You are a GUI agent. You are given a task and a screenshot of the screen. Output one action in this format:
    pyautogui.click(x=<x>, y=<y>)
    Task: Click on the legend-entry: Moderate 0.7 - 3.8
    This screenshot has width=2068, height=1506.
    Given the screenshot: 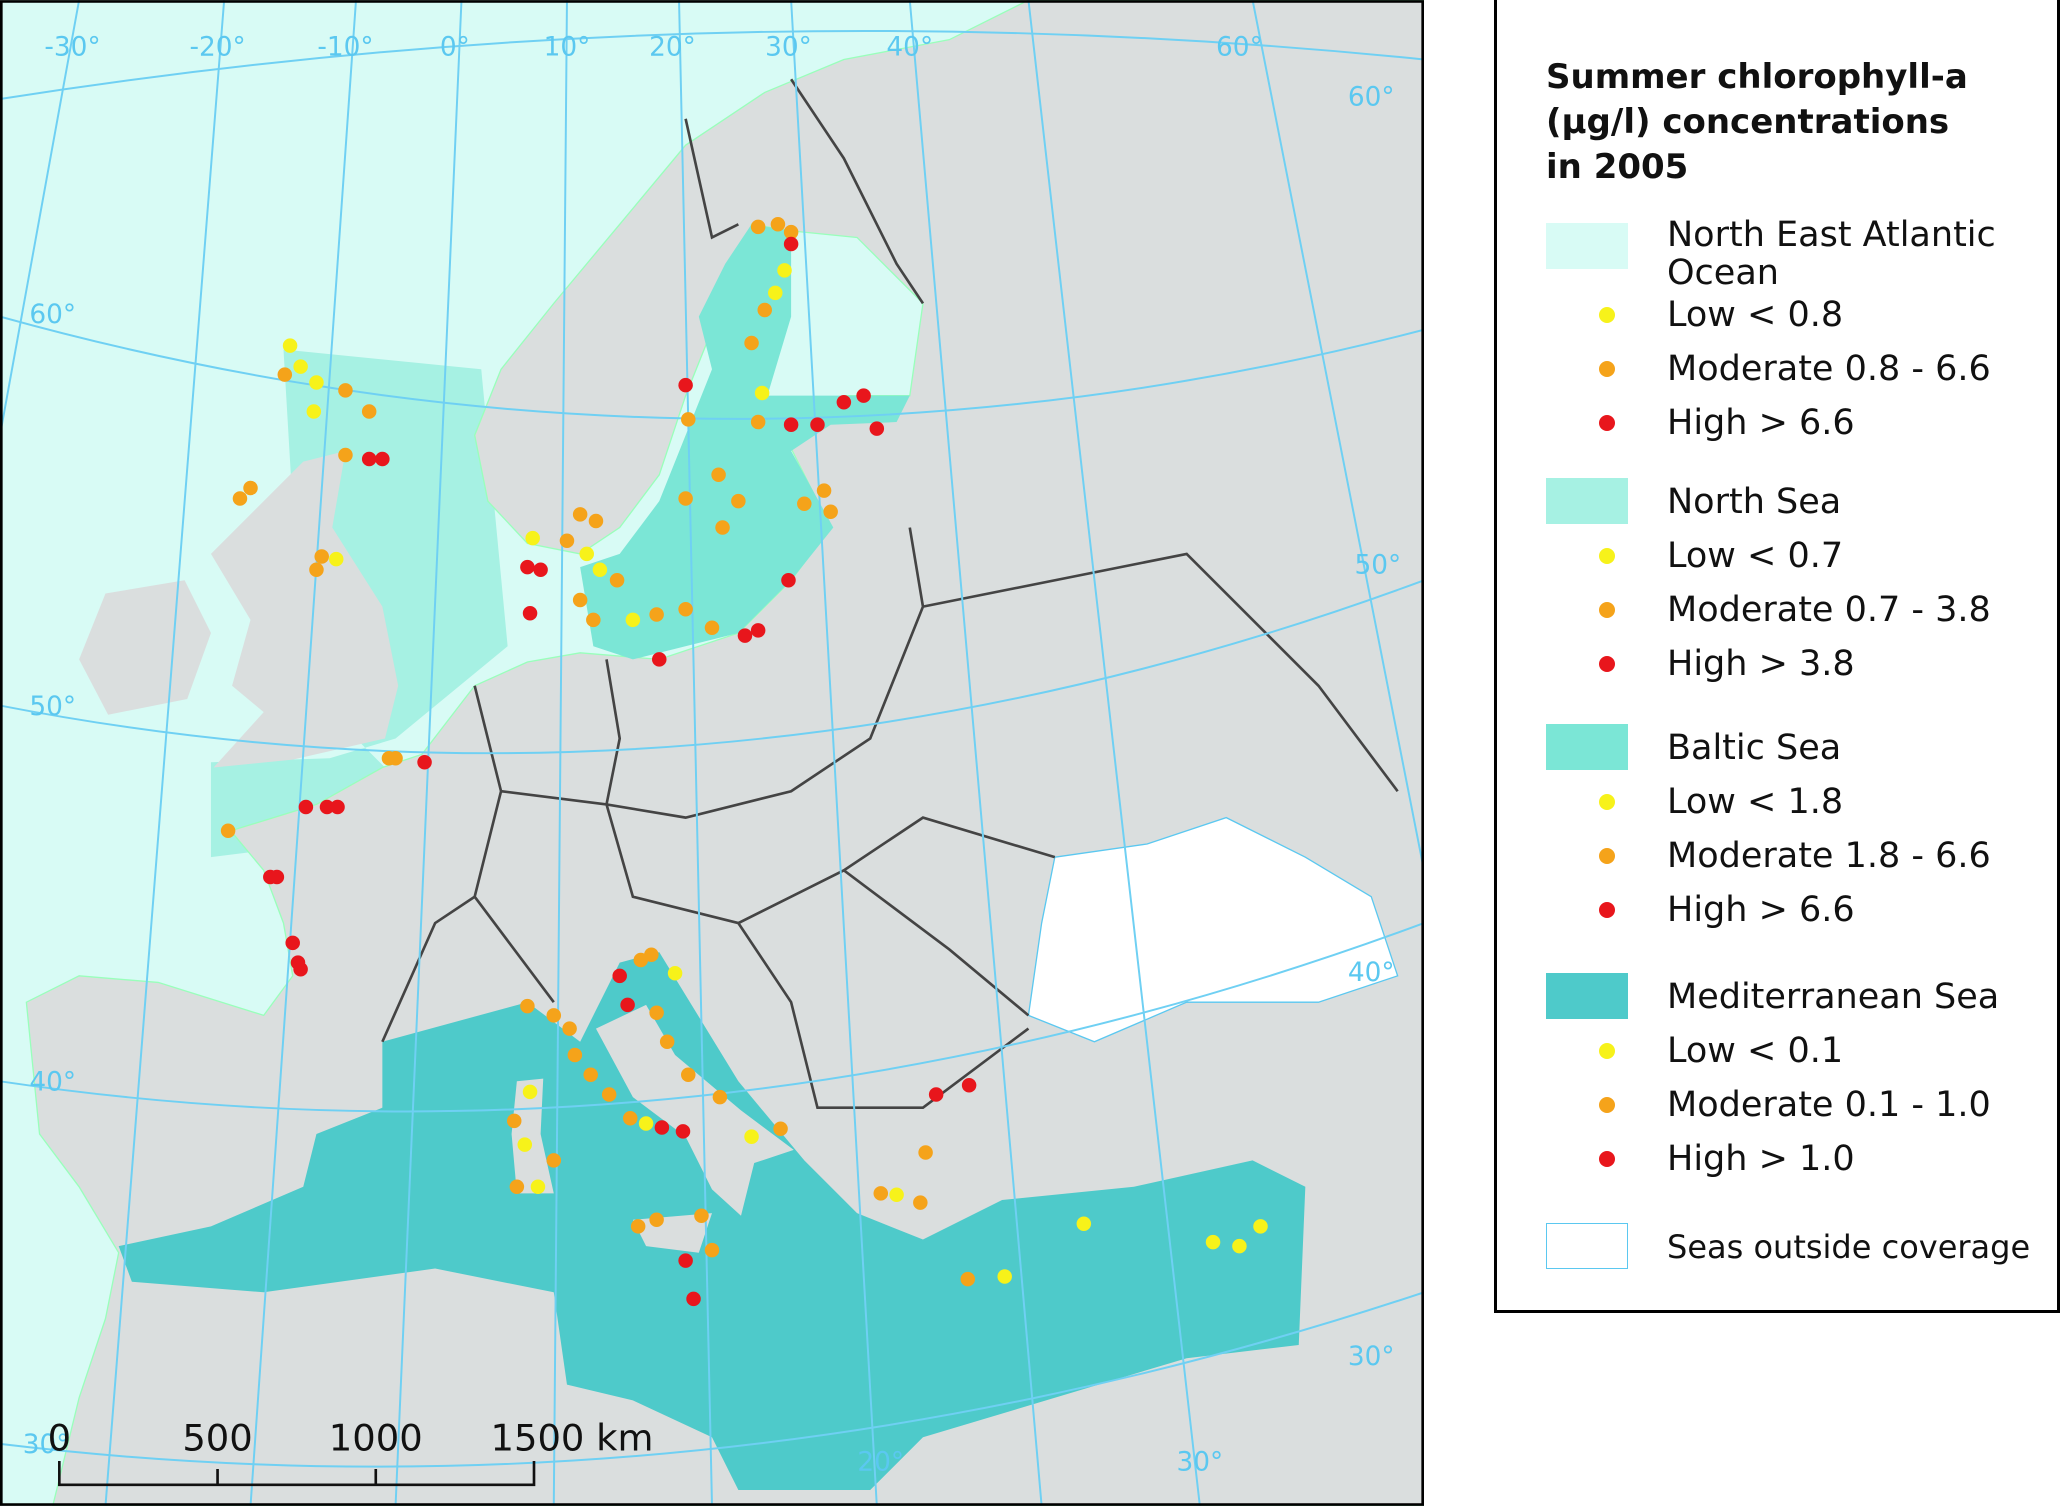 What is the action you would take?
    pyautogui.click(x=1777, y=610)
    